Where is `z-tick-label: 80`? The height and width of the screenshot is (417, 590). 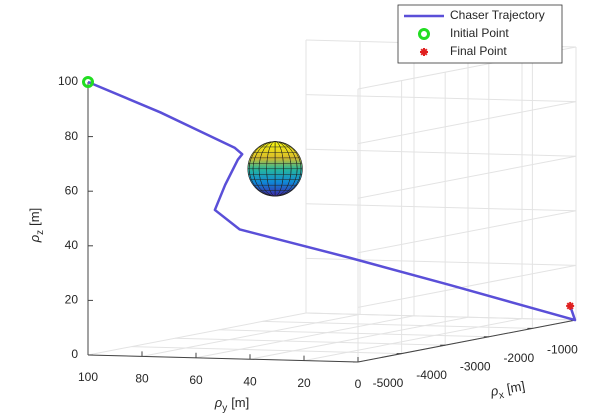
z-tick-label: 80 is located at coordinates (72, 136).